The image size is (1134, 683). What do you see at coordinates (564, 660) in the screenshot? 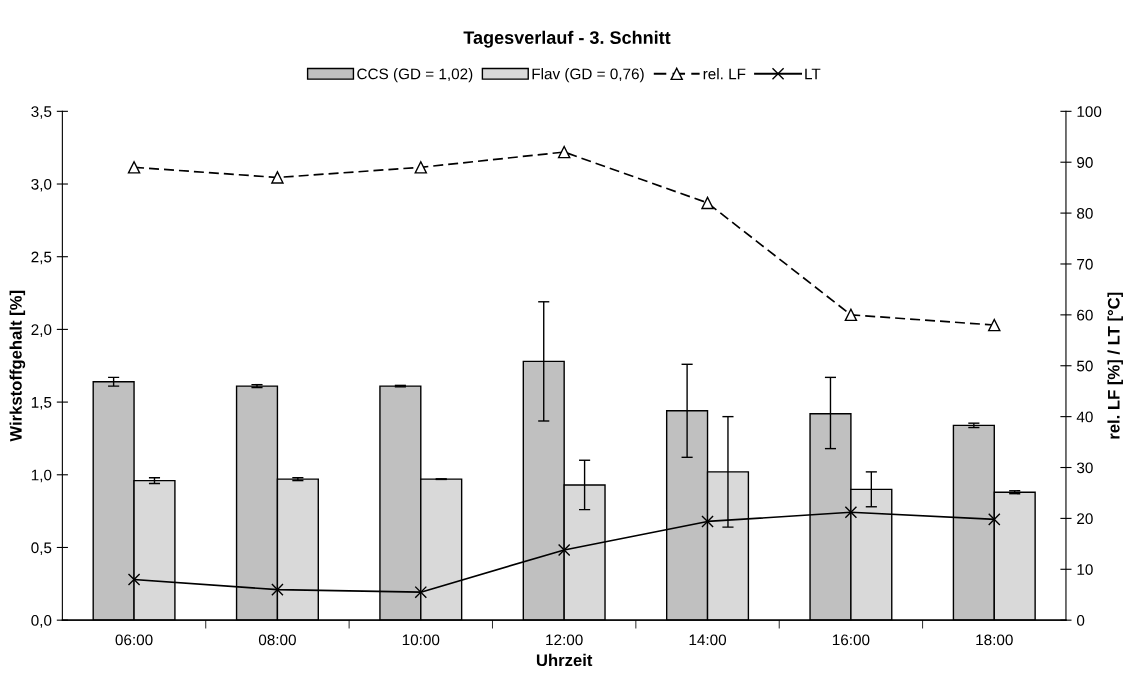
I see `x-axis-title: Uhrzeit` at bounding box center [564, 660].